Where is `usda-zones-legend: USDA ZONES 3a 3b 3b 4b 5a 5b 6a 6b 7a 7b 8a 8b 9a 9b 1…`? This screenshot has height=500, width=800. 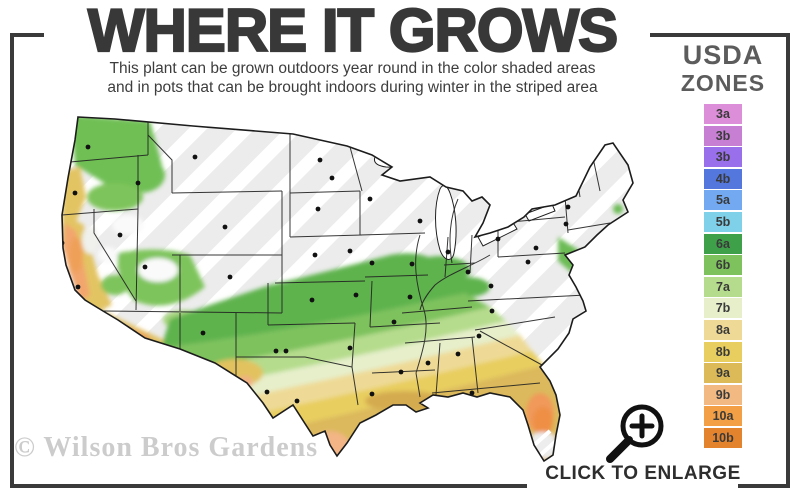
usda-zones-legend: USDA ZONES 3a 3b 3b 4b 5a 5b 6a 6b 7a 7b 8a 8b 9a 9b 1… is located at coordinates (723, 244).